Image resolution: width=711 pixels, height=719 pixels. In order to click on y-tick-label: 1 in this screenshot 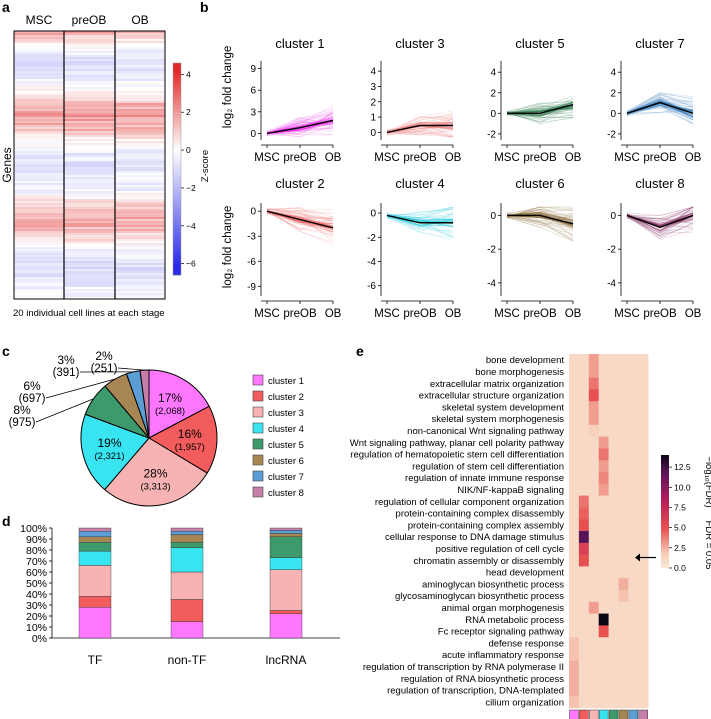, I will do `click(373, 118)`.